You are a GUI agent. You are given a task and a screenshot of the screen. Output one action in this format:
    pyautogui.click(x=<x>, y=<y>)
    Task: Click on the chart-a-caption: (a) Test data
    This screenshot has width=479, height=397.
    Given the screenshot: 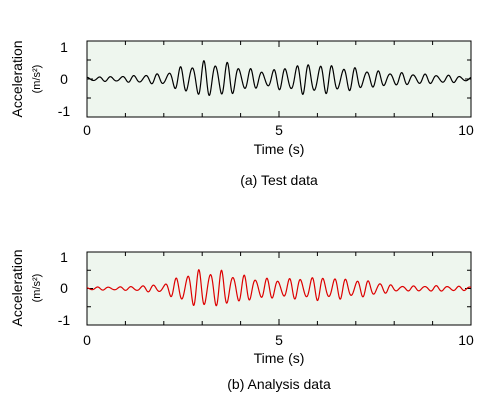 What is the action you would take?
    pyautogui.click(x=279, y=180)
    